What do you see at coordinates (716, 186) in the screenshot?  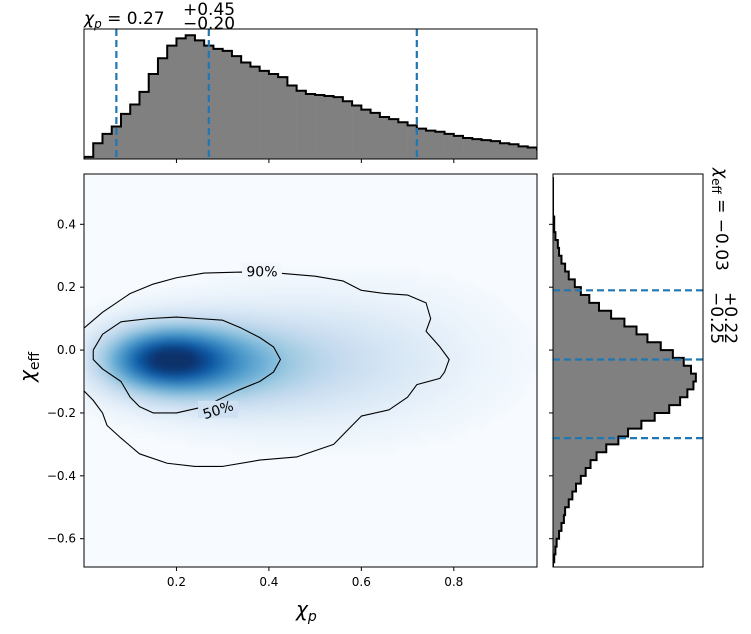 I see `chi-eff-title-sub: eff` at bounding box center [716, 186].